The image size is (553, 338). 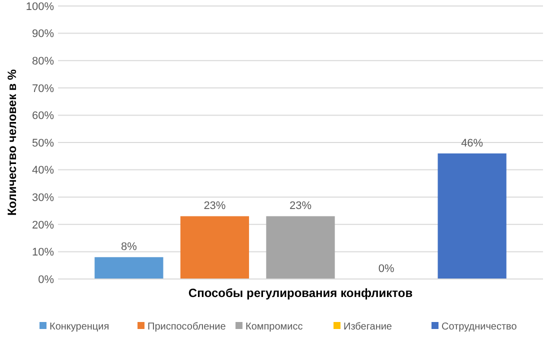 I want to click on y-tick-label: 70%, so click(x=43, y=88).